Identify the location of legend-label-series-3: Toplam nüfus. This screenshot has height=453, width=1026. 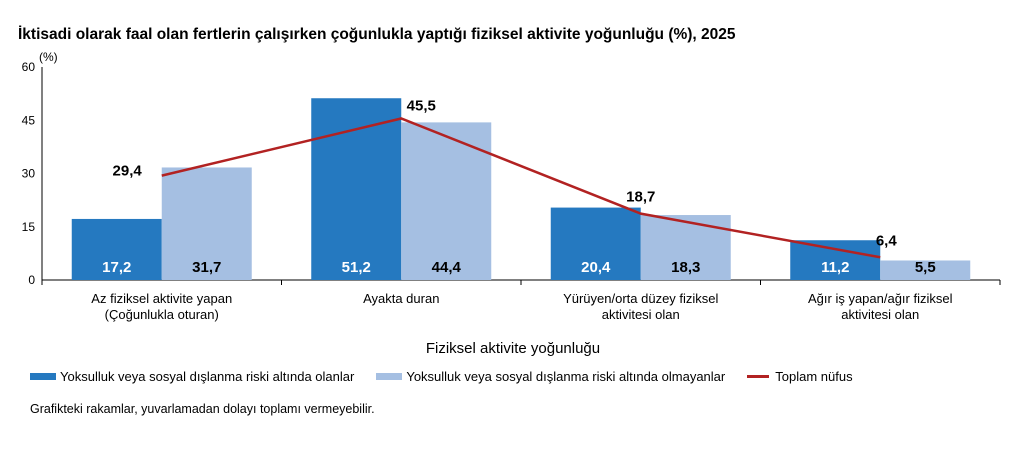
(814, 376).